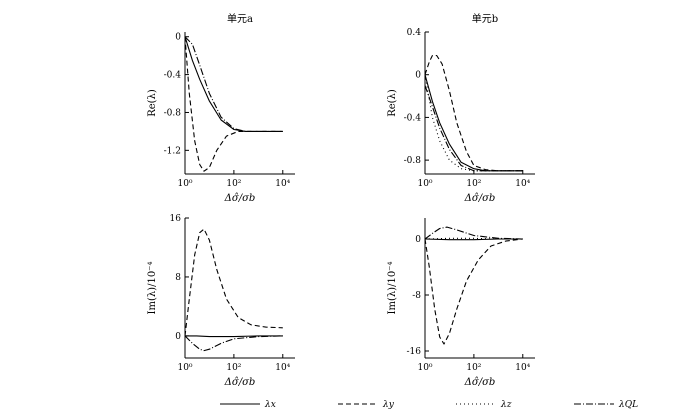 The width and height of the screenshot is (700, 420). Describe the element at coordinates (429, 405) in the screenshot. I see `legend: λx λy λz λQL` at that location.